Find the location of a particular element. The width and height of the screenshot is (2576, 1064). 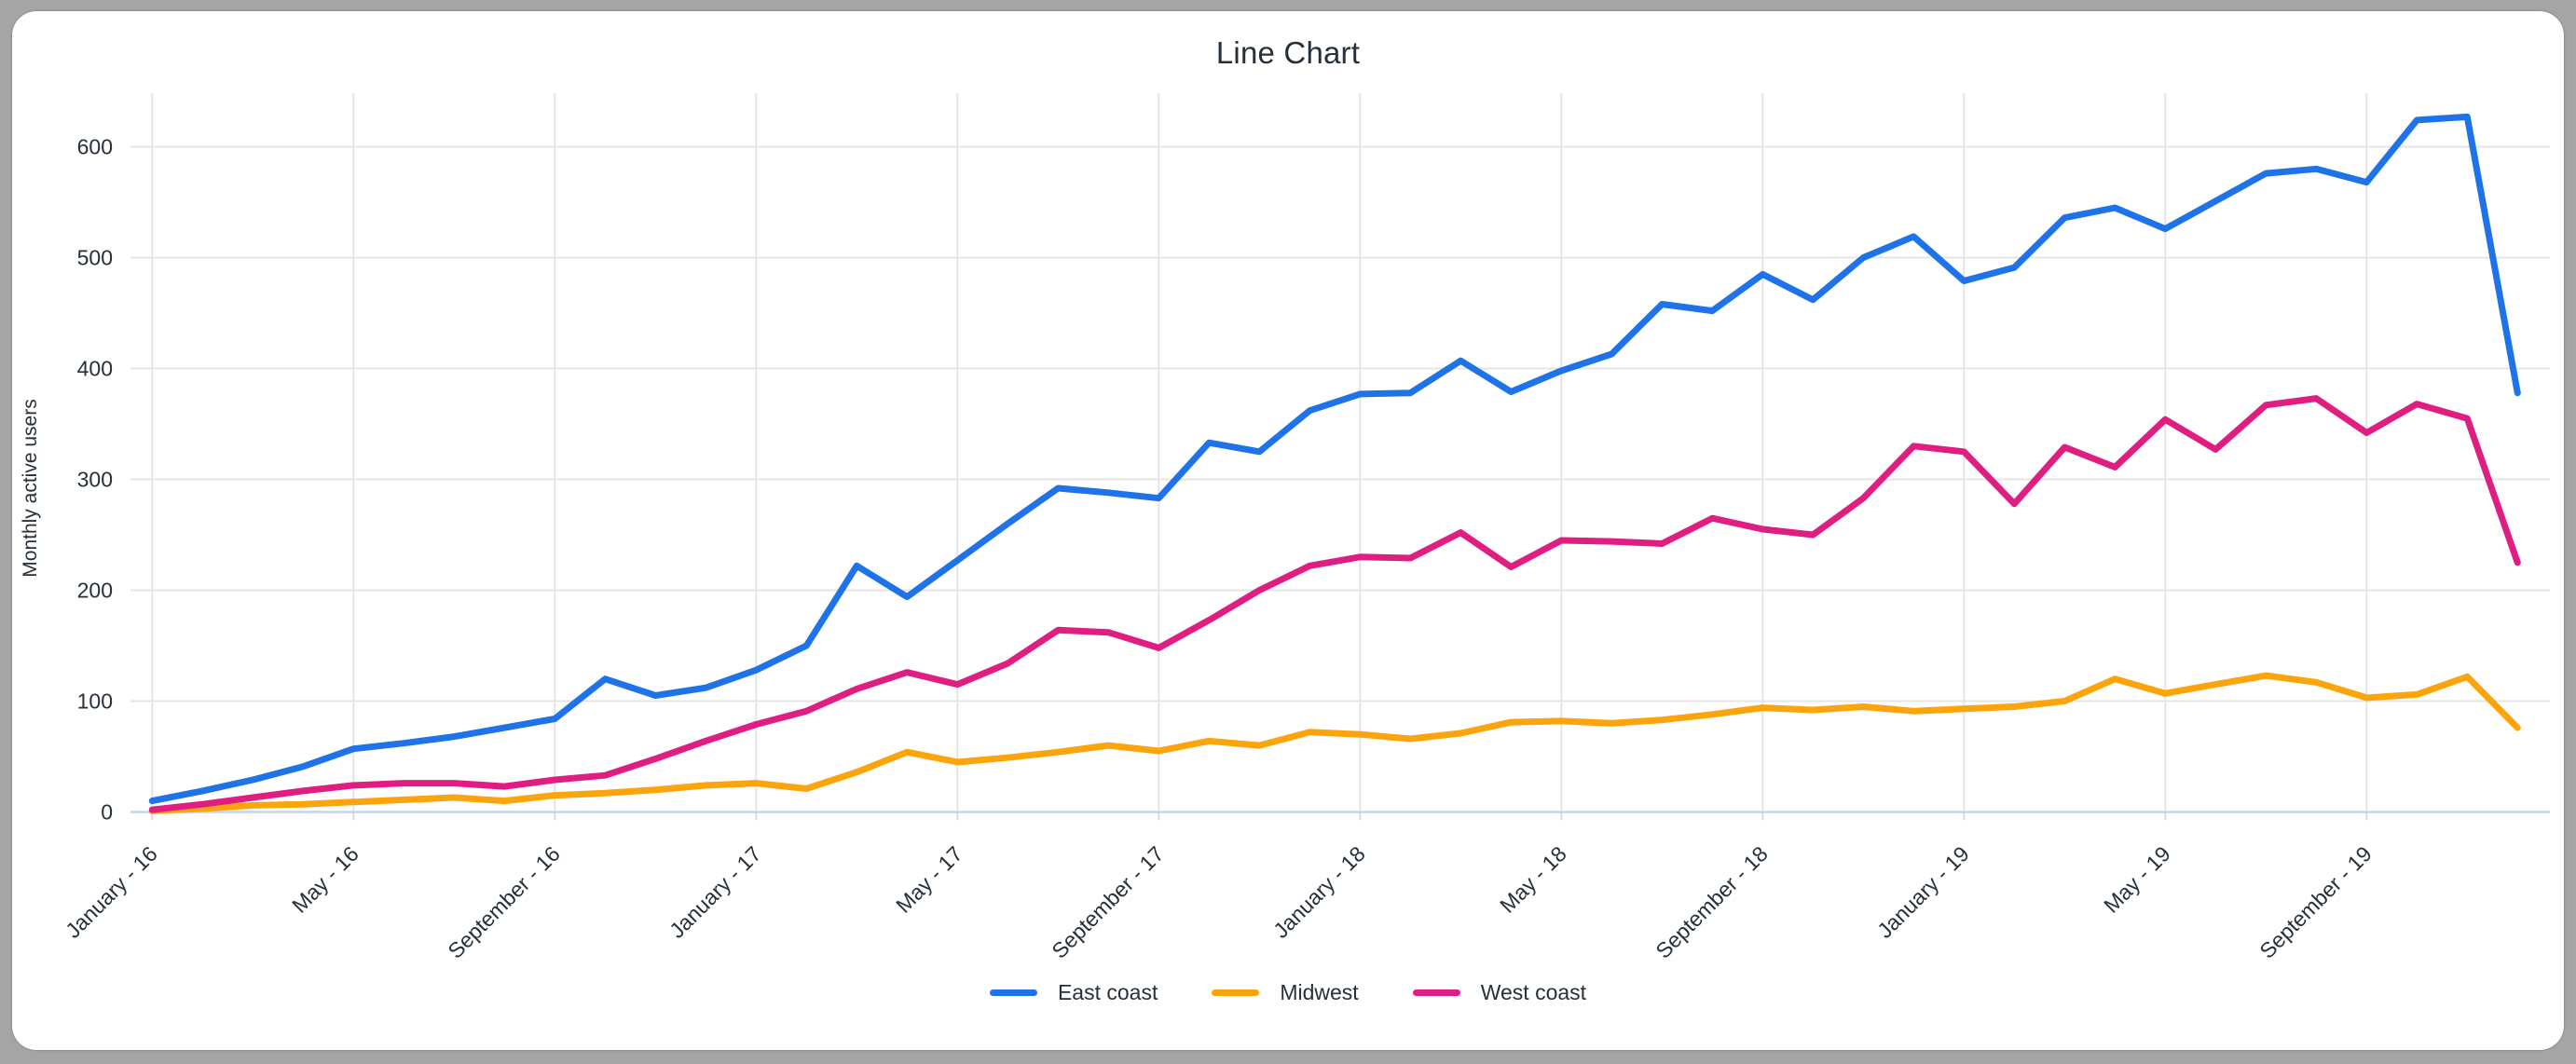

svg-text: 100 is located at coordinates (95, 701).